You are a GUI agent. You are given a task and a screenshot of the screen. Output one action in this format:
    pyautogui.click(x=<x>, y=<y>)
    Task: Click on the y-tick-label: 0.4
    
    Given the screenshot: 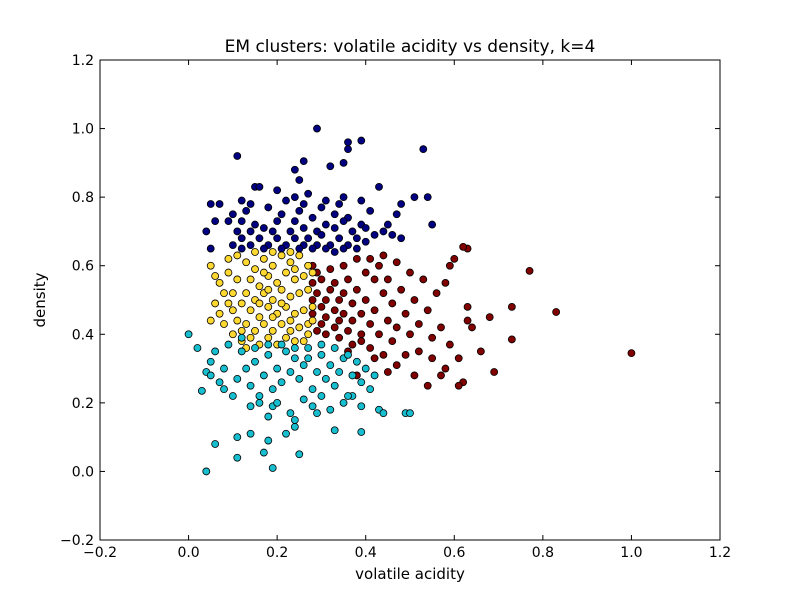 What is the action you would take?
    pyautogui.click(x=83, y=335)
    